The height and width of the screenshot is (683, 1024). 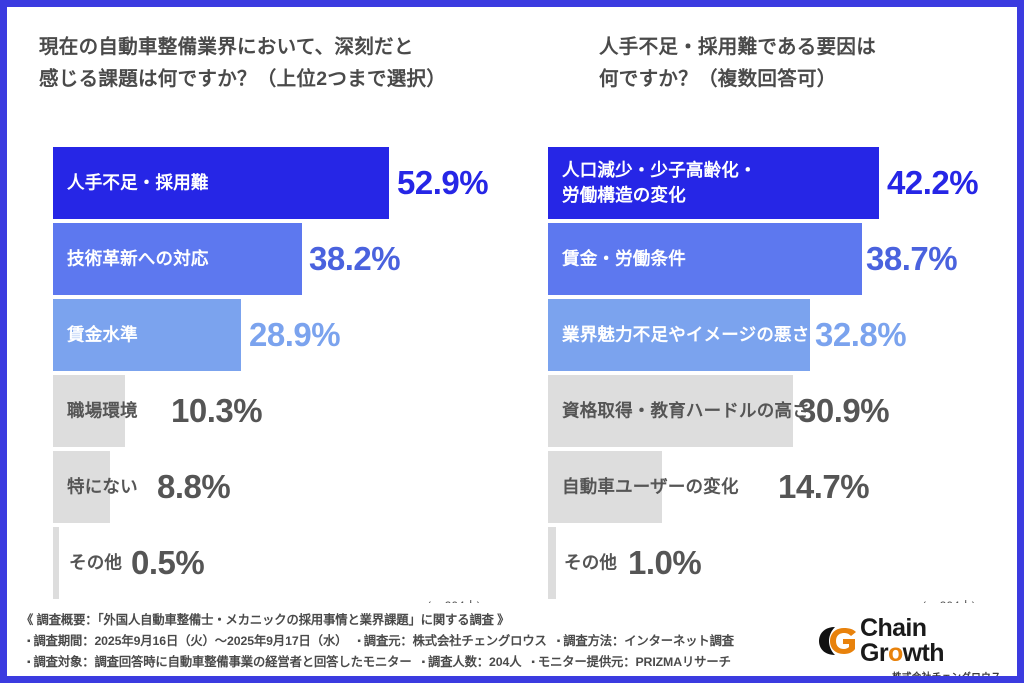 What do you see at coordinates (895, 653) in the screenshot?
I see `logo-word-accent: o` at bounding box center [895, 653].